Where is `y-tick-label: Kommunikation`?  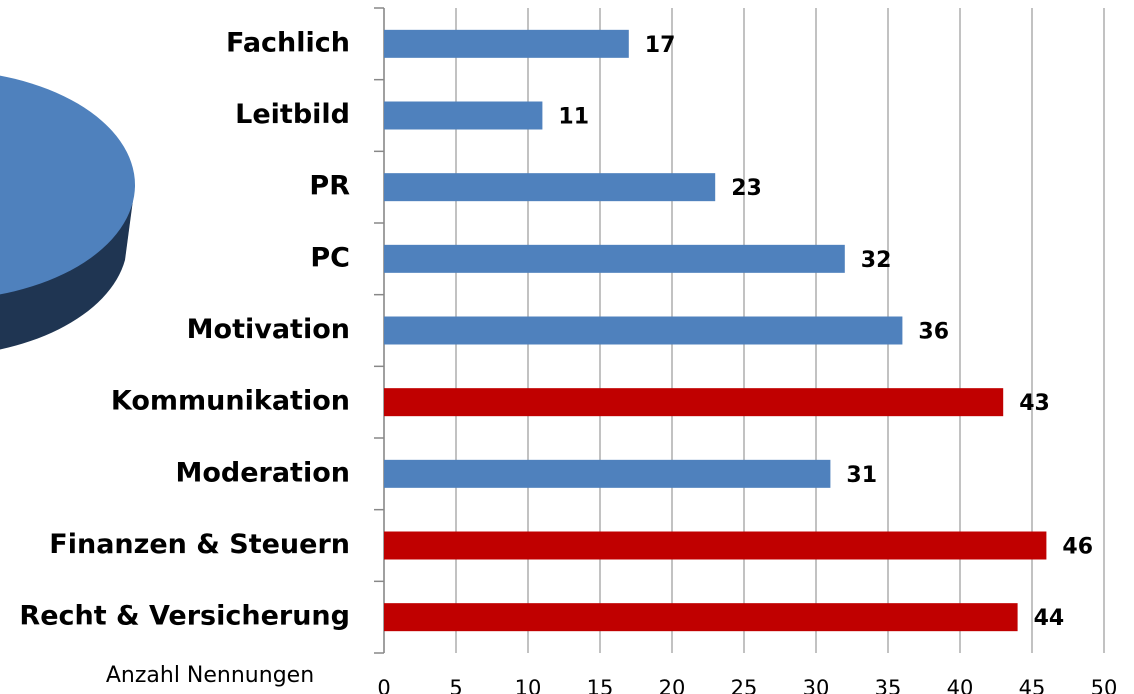 y-tick-label: Kommunikation is located at coordinates (230, 401).